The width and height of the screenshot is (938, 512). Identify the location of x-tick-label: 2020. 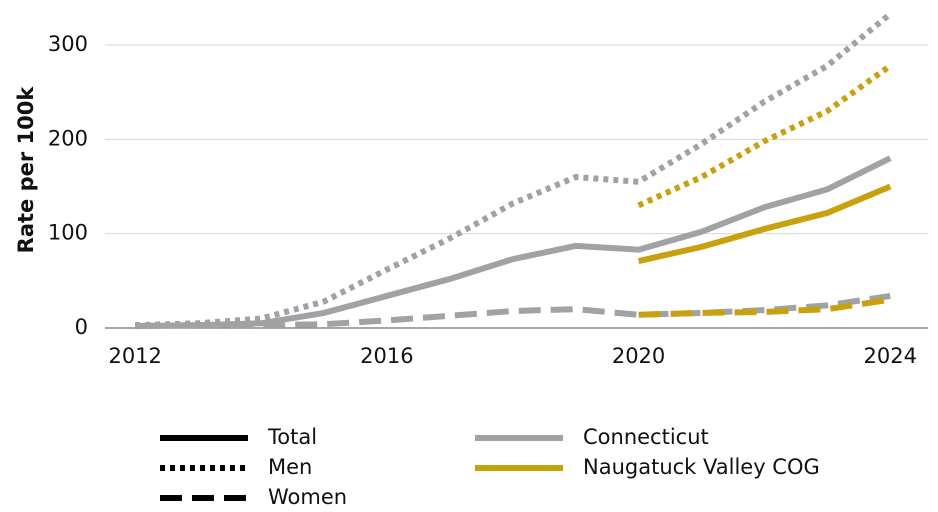
(638, 356).